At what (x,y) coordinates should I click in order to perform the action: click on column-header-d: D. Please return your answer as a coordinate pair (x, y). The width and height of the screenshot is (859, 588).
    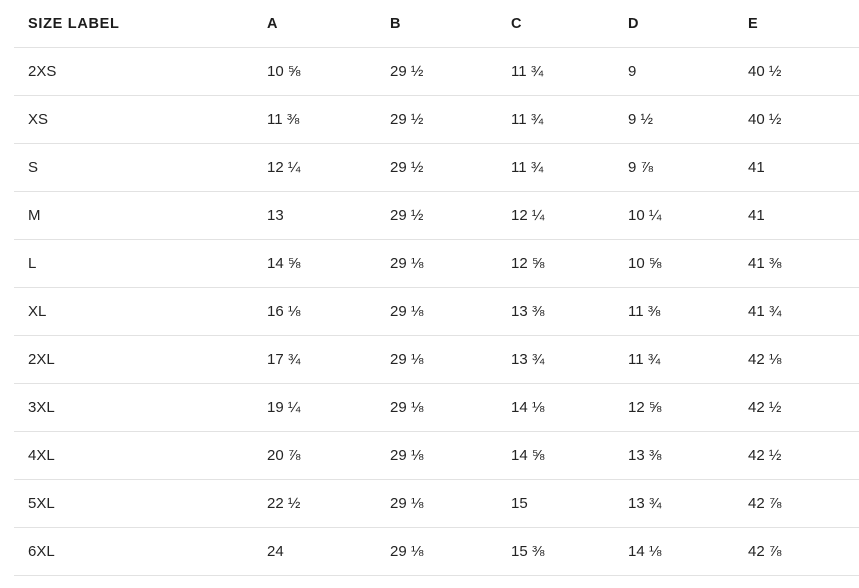
    Looking at the image, I should click on (674, 24).